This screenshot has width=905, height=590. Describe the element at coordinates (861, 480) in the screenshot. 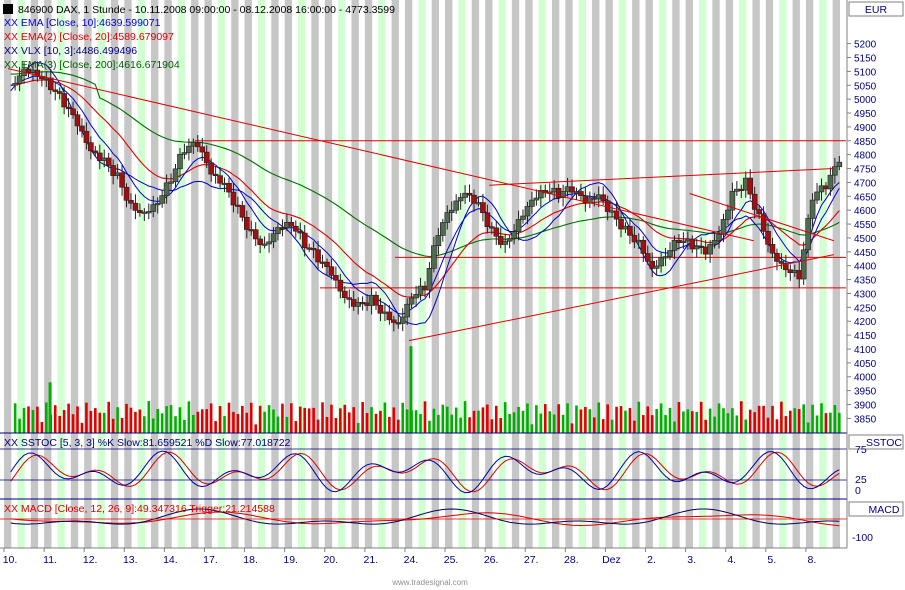

I see `stoch-tick-25: 25` at that location.